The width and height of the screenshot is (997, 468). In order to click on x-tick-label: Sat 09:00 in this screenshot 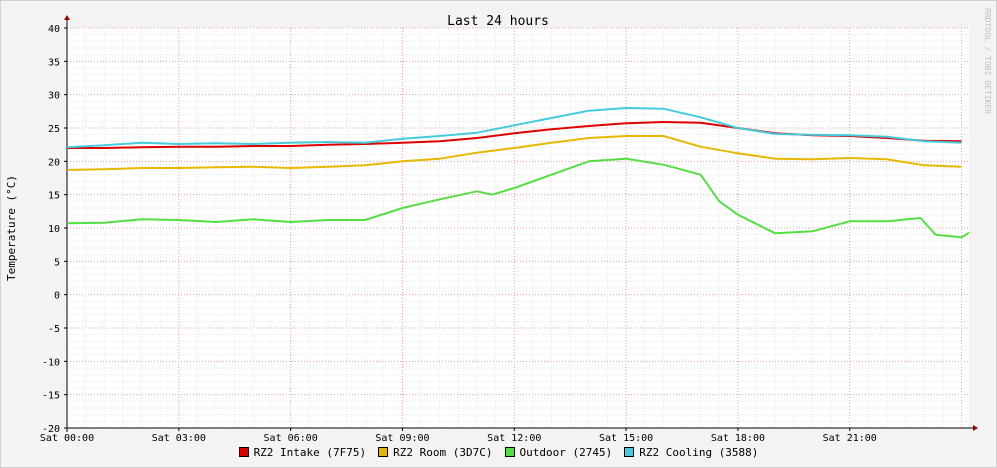, I will do `click(402, 438)`.